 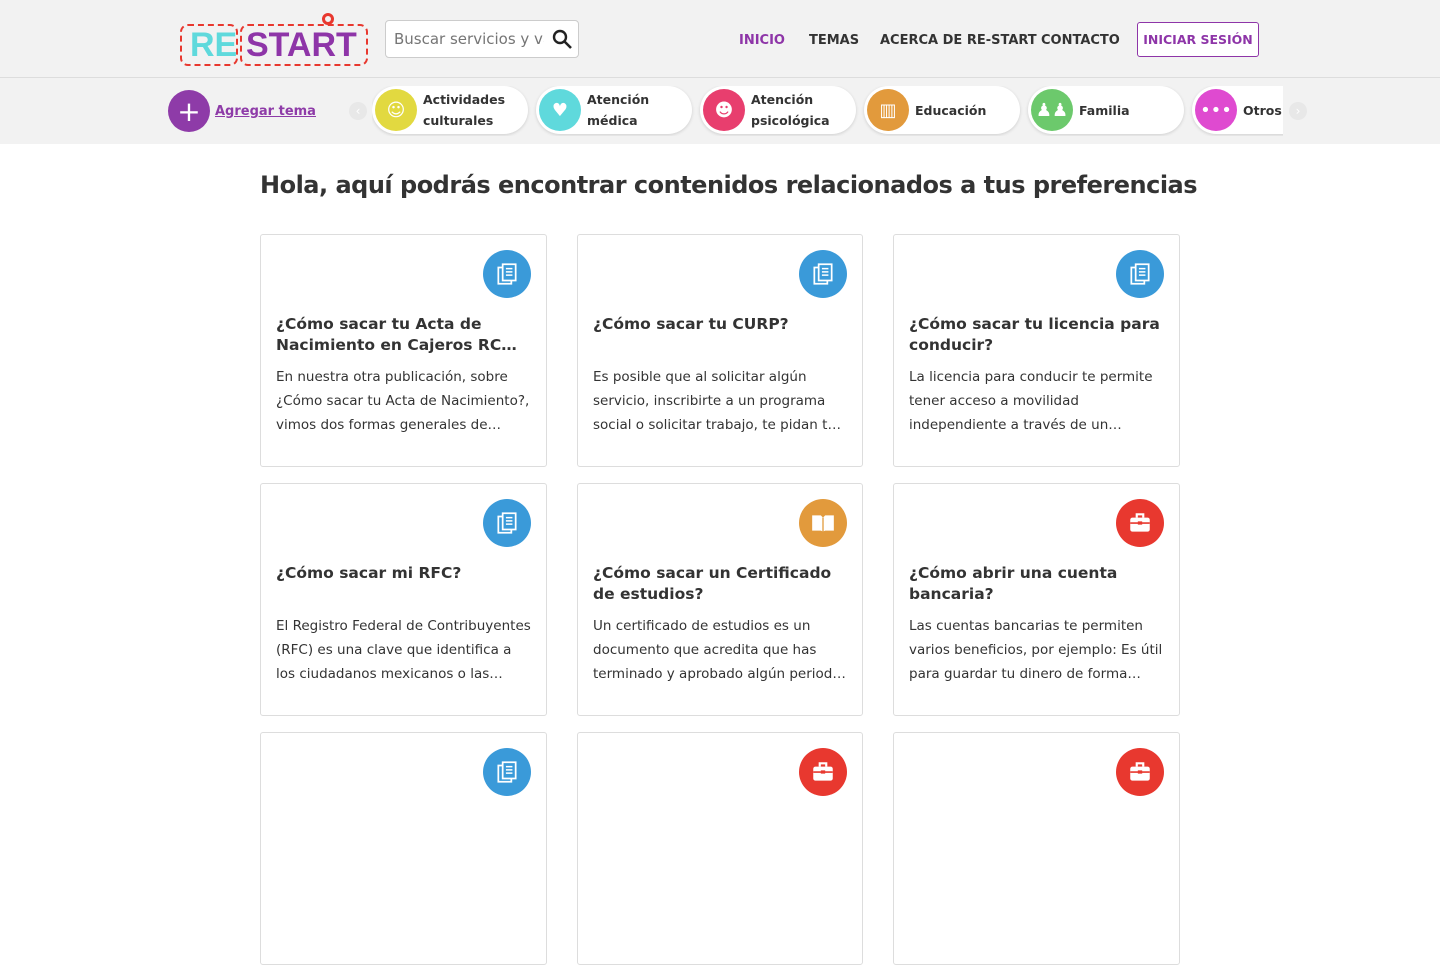 I want to click on topic-label: Educación, so click(x=951, y=110).